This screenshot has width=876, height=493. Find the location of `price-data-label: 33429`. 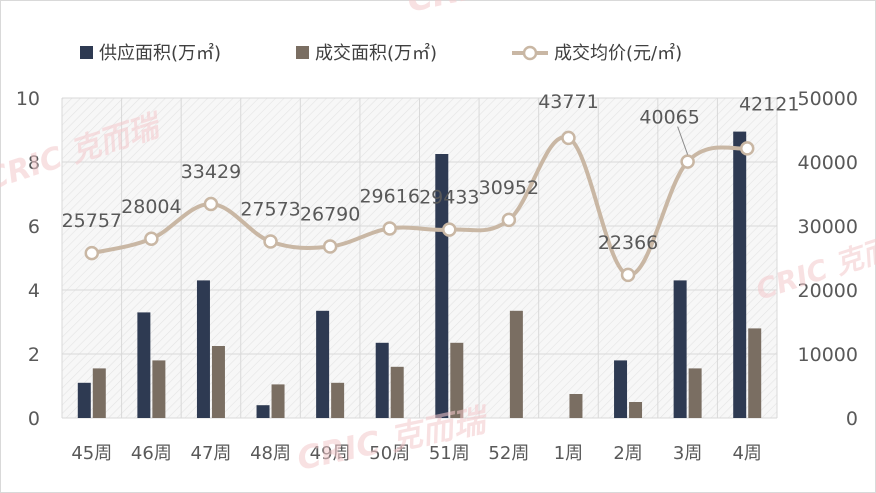

price-data-label: 33429 is located at coordinates (211, 172).